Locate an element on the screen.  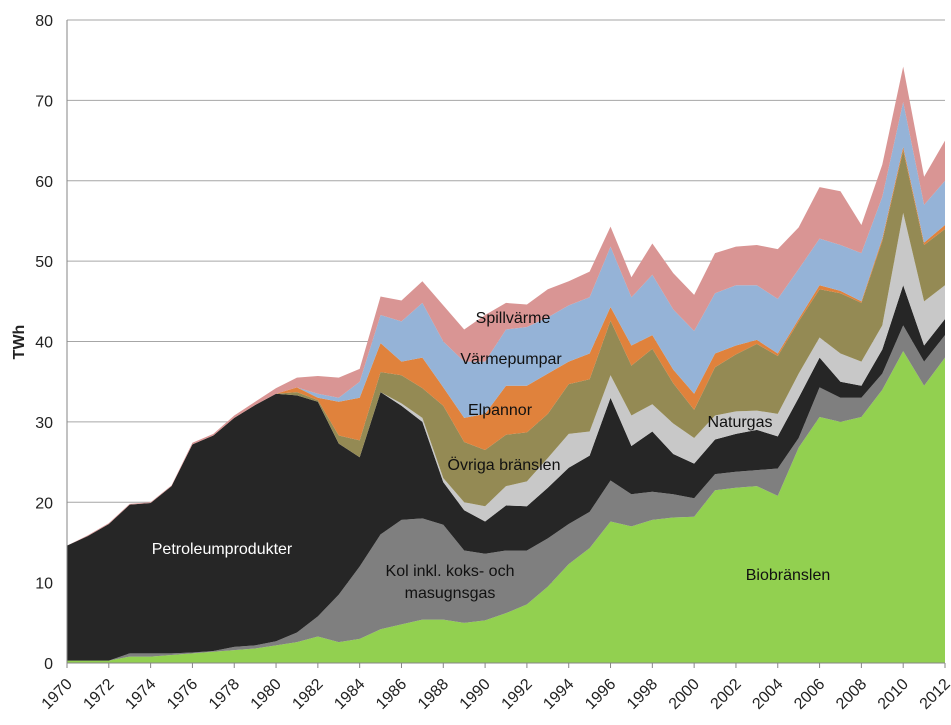
x-tick-label: 2002 is located at coordinates (726, 694).